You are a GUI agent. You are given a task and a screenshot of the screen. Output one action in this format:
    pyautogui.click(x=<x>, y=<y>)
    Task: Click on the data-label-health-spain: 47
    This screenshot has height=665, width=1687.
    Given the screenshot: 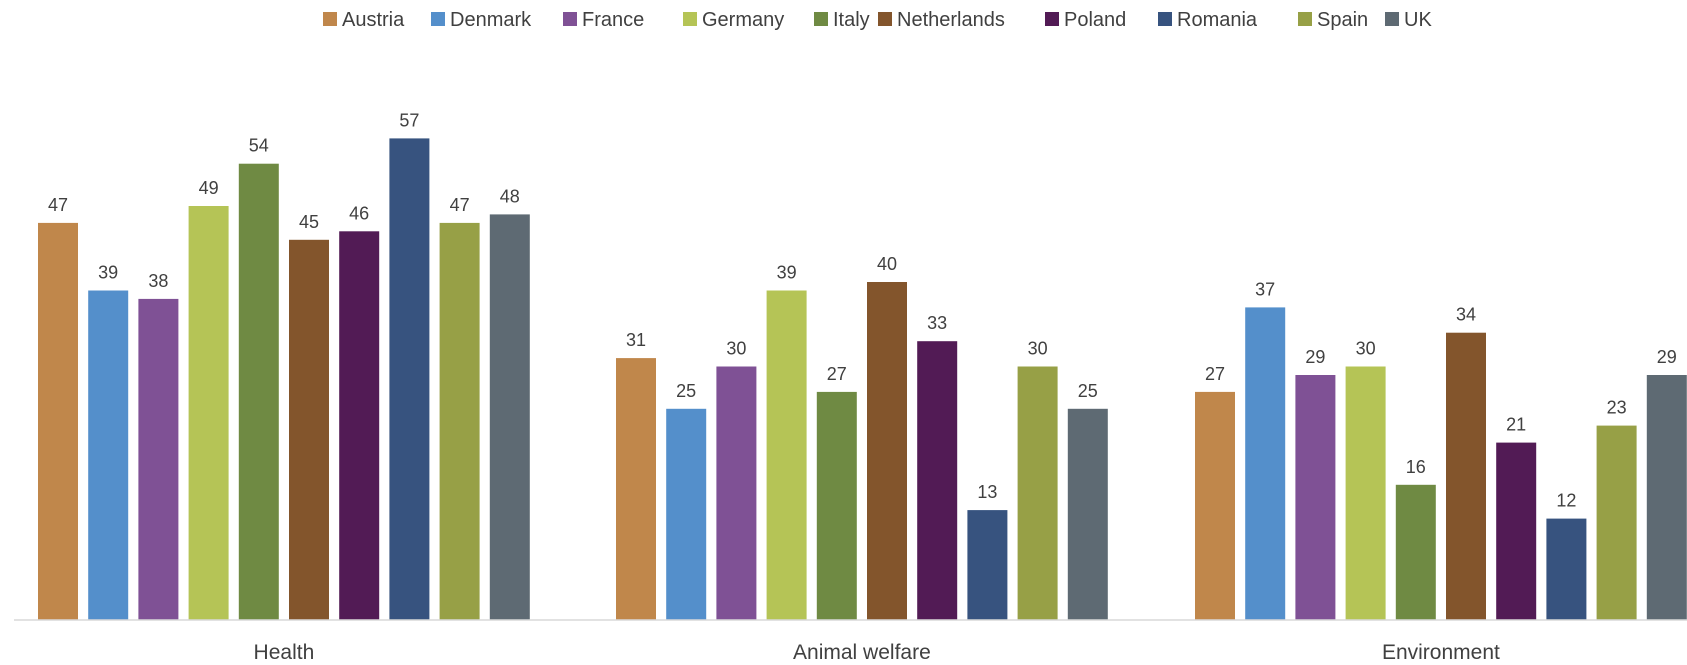 What is the action you would take?
    pyautogui.click(x=460, y=205)
    